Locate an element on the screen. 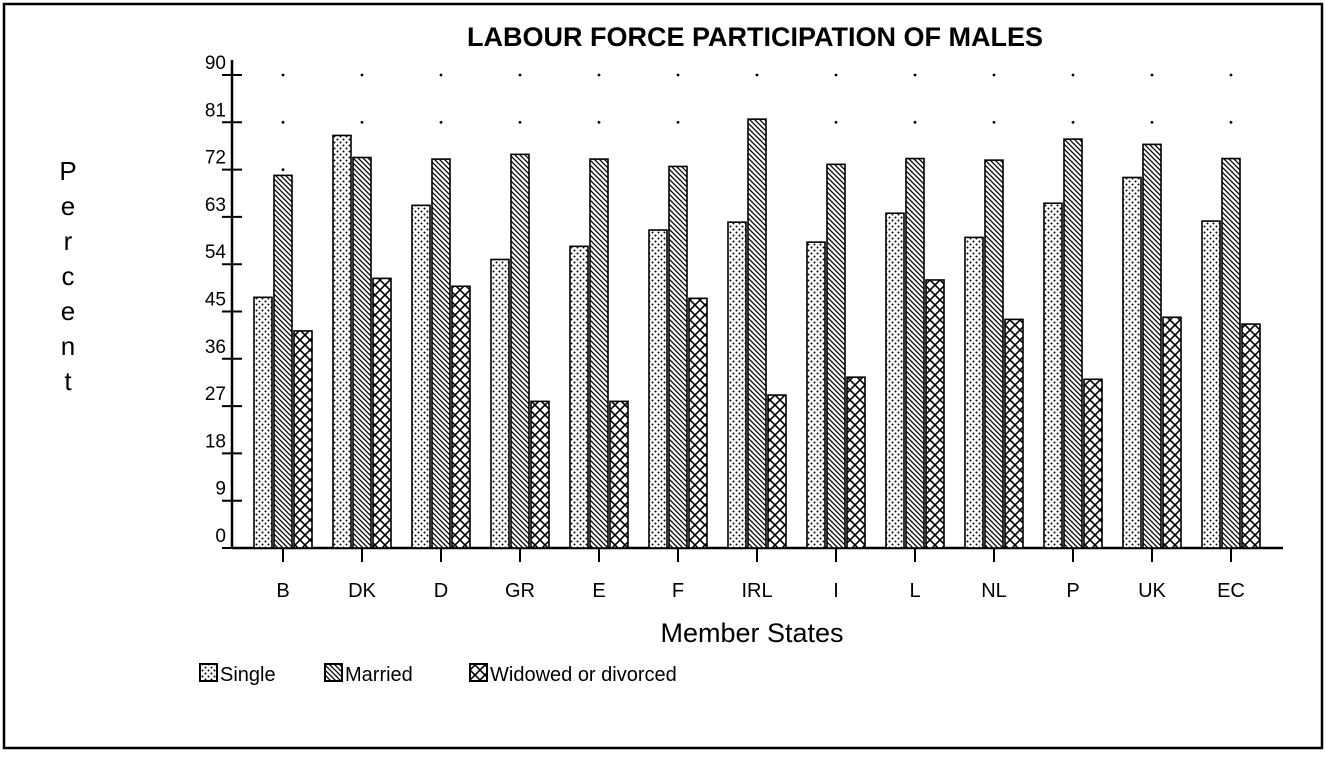 This screenshot has width=1326, height=768. legend-label: Single is located at coordinates (248, 675).